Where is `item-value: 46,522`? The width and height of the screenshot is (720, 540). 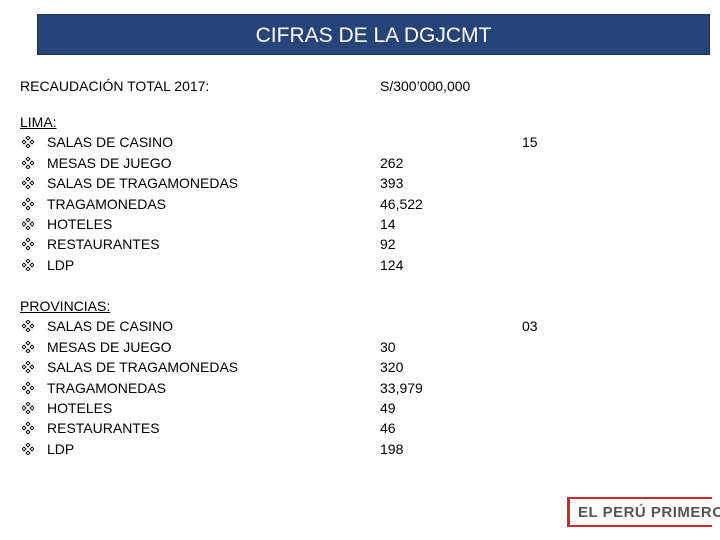 item-value: 46,522 is located at coordinates (401, 203).